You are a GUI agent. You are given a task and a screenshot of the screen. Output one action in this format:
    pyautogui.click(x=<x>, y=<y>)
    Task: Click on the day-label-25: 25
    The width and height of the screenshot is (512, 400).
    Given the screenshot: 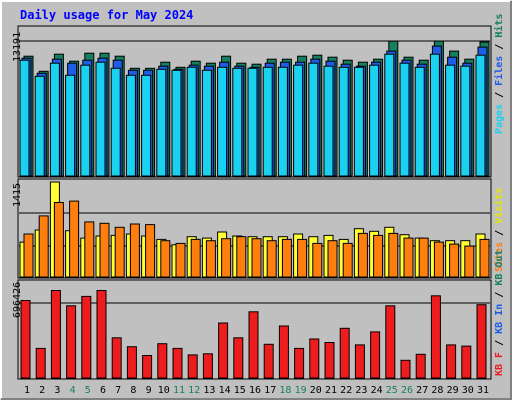 What is the action you would take?
    pyautogui.click(x=392, y=390)
    